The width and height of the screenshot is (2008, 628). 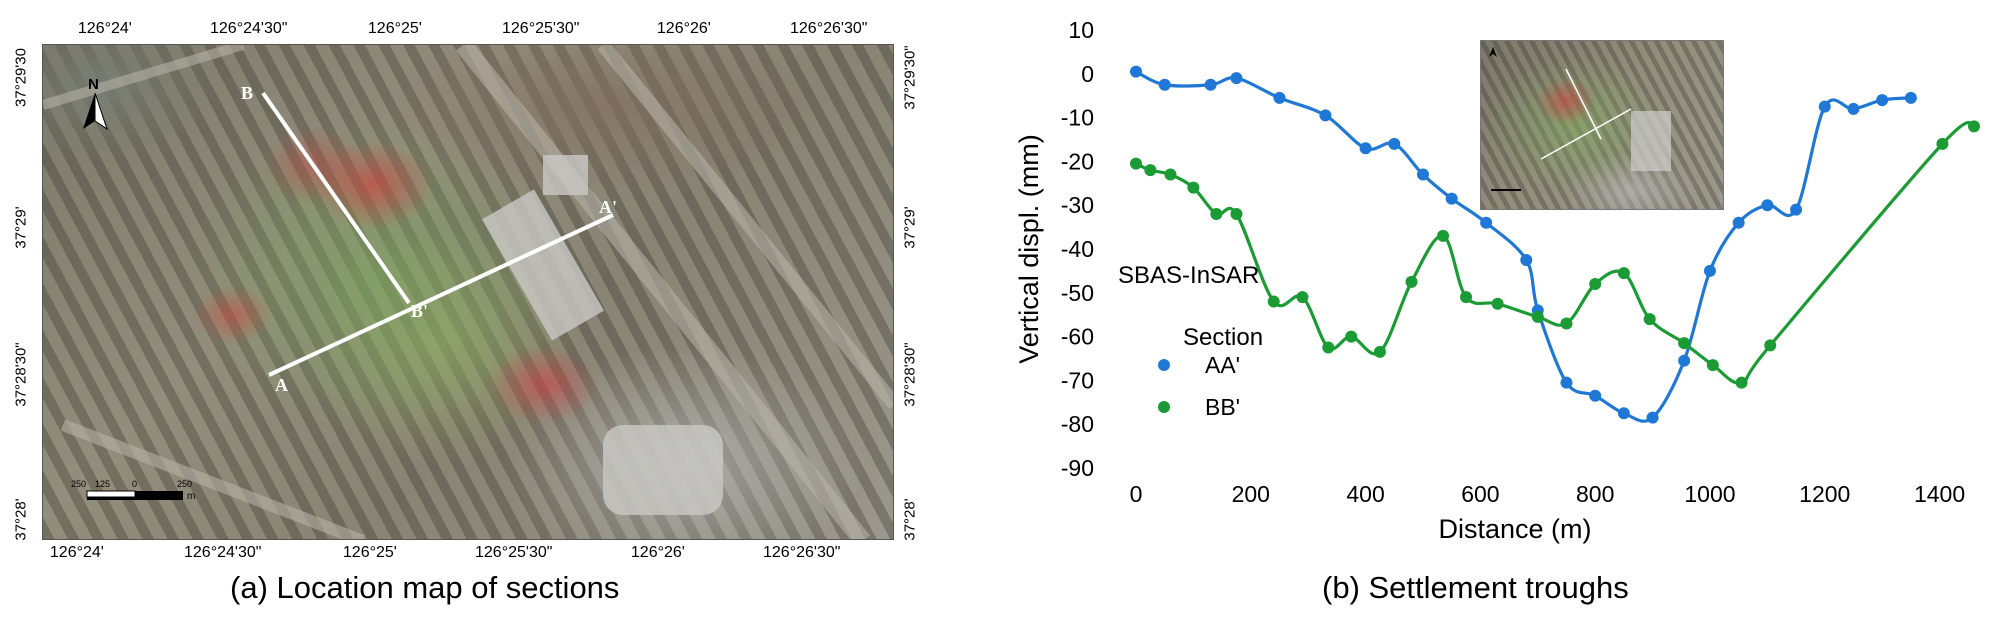 What do you see at coordinates (565, 175) in the screenshot?
I see `building` at bounding box center [565, 175].